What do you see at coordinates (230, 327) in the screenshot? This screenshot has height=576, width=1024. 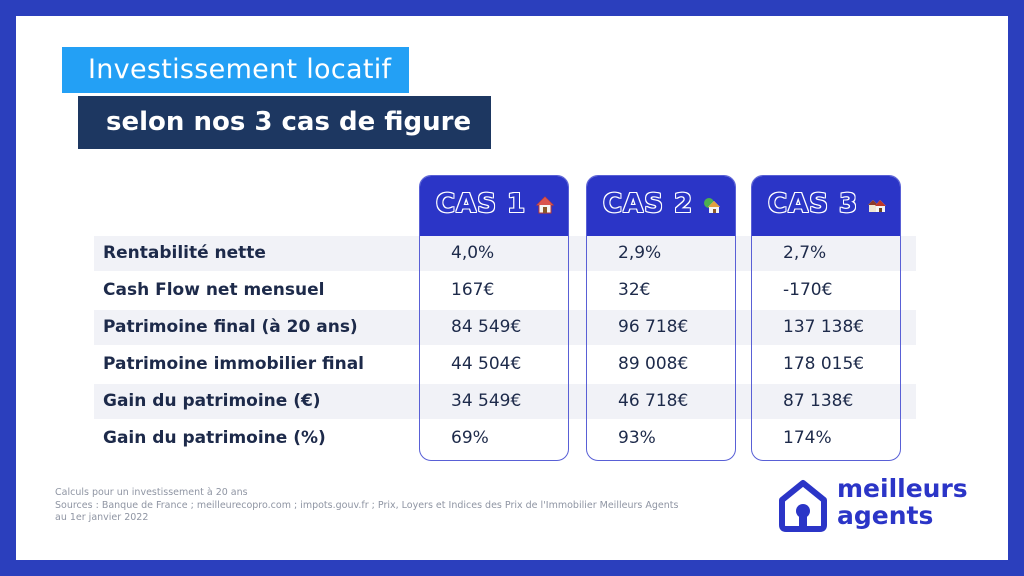 I see `row-label-patrimoine-final: Patrimoine final (à 20 ans)` at bounding box center [230, 327].